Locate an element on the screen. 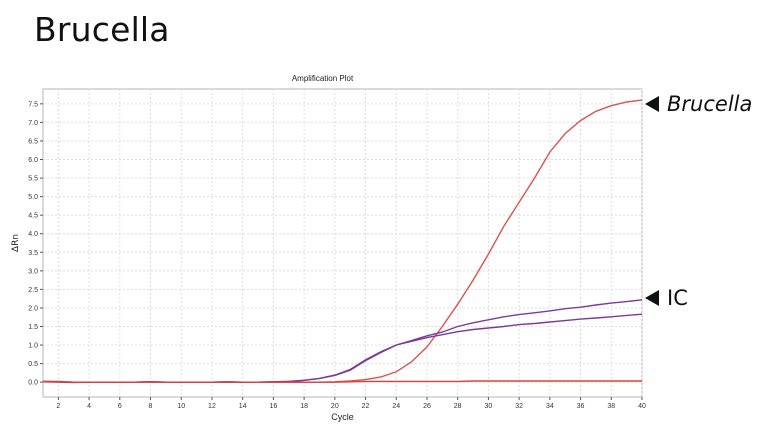 The height and width of the screenshot is (429, 770). y-tick-label: 3.0 is located at coordinates (33, 271).